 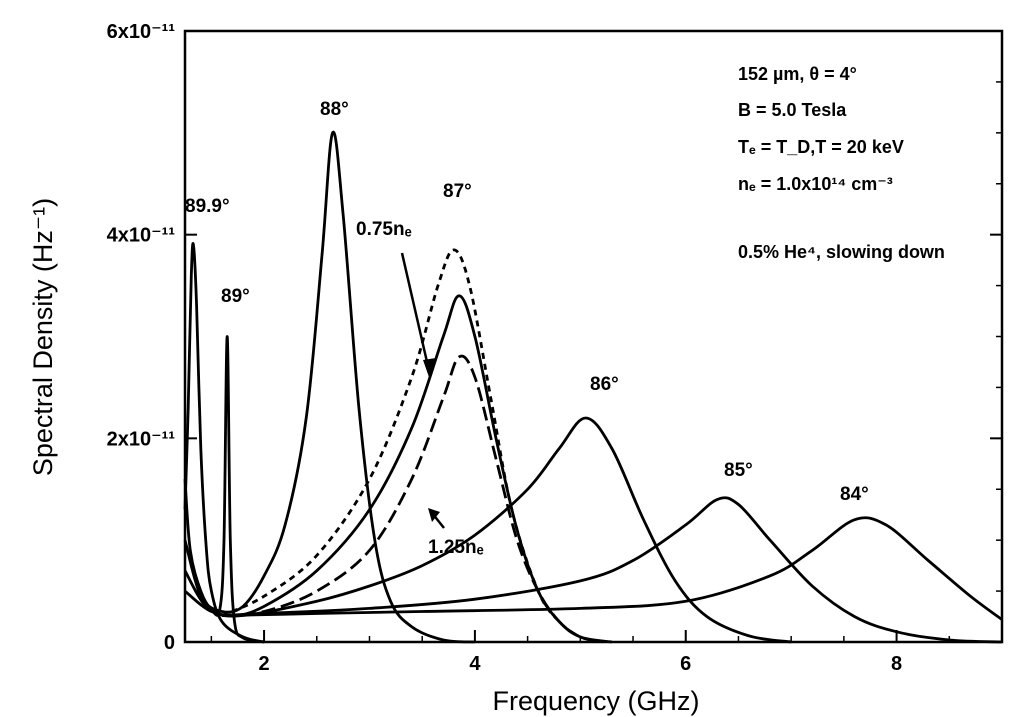 I want to click on peak-label-89: 89°, so click(x=235, y=296).